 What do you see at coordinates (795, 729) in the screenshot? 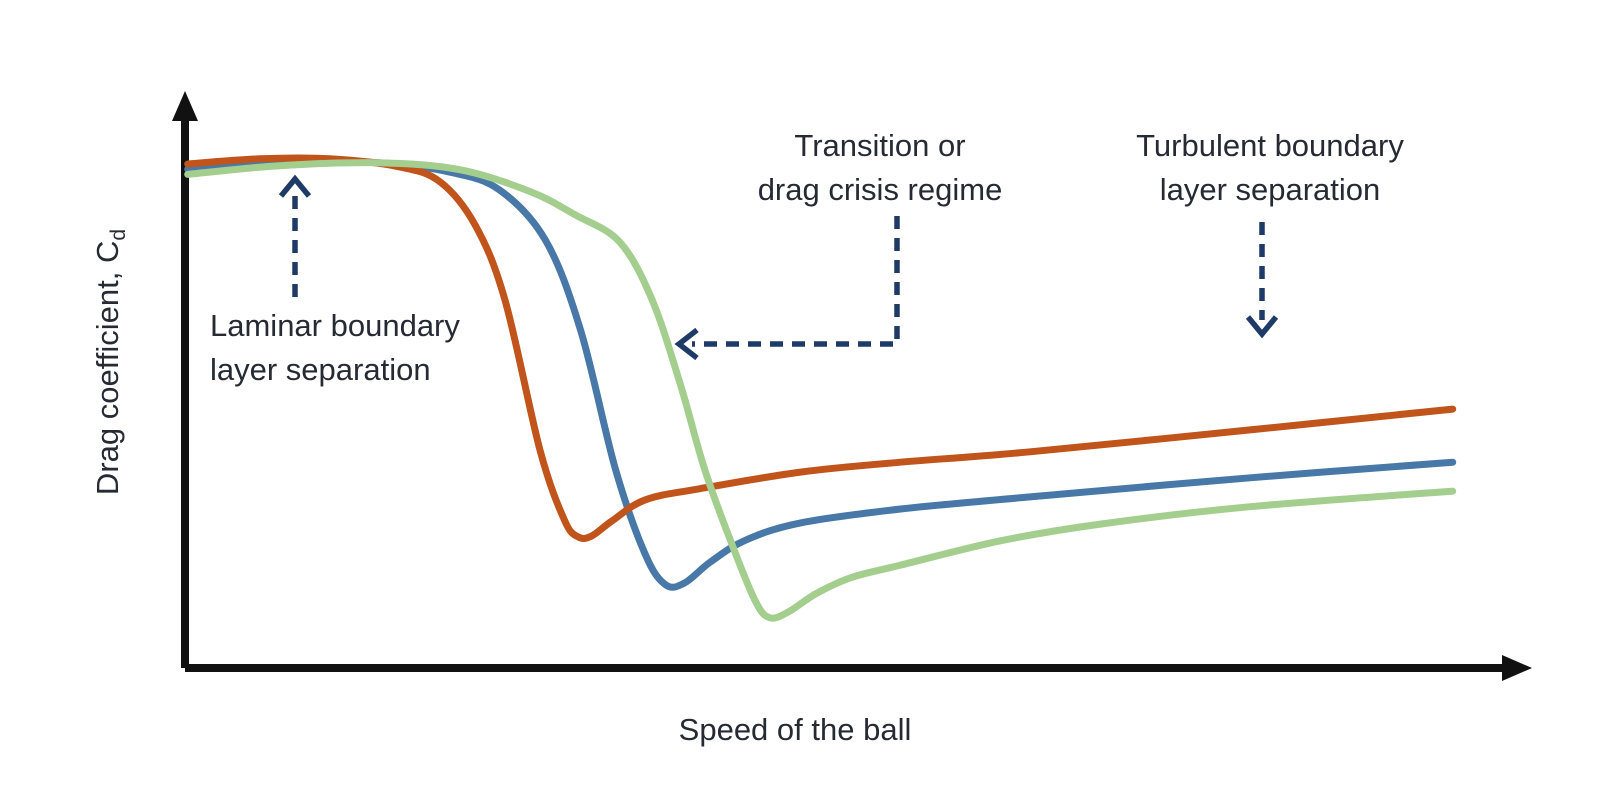
I see `x-axis-label: Speed of the ball` at bounding box center [795, 729].